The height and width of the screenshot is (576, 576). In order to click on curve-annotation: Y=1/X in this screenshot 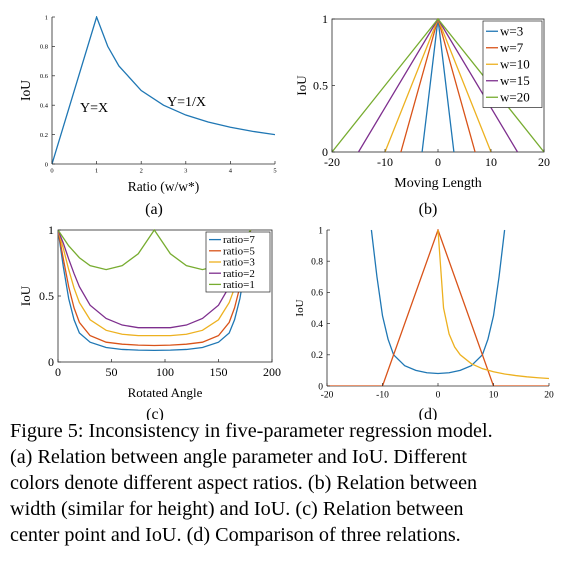, I will do `click(186, 102)`.